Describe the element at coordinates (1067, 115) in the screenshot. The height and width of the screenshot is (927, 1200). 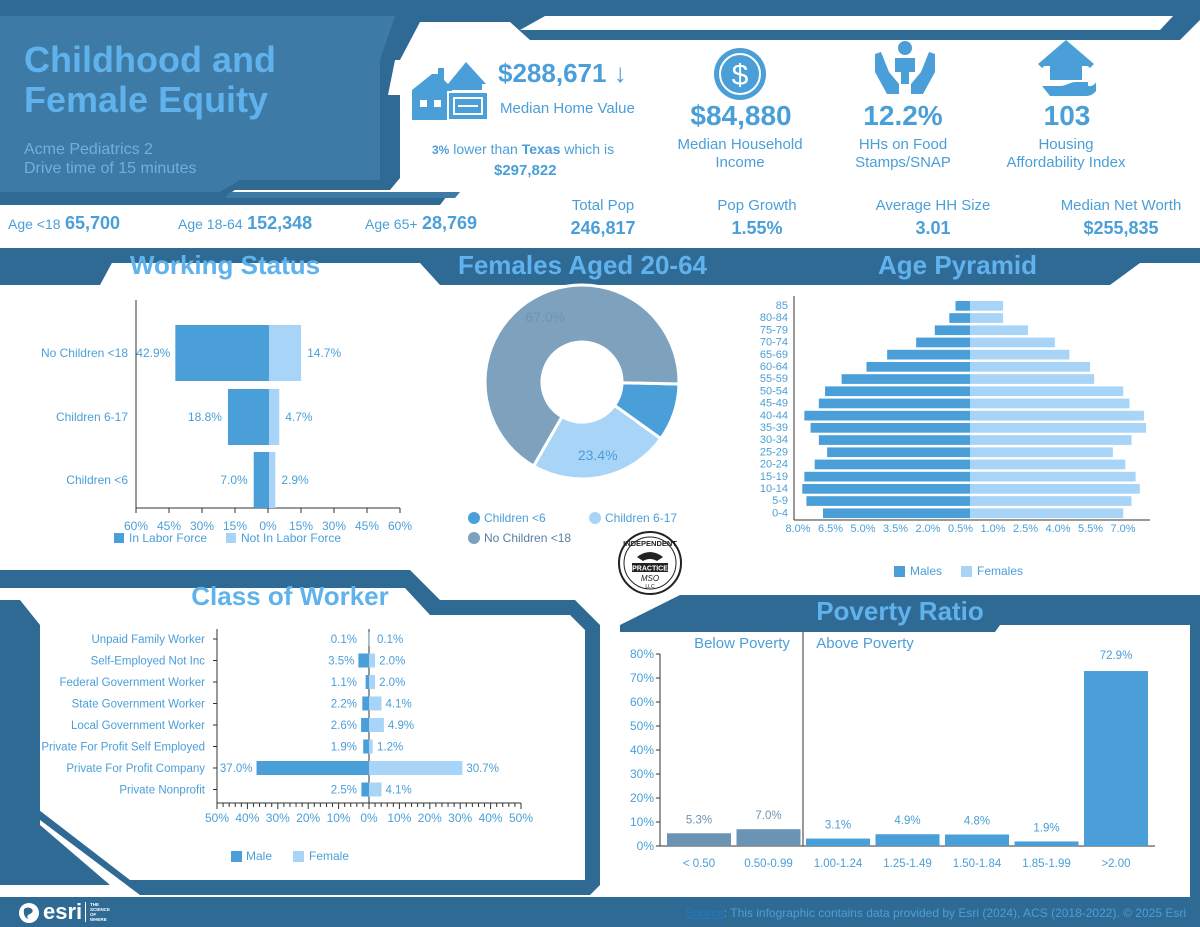
I see `kpi-haf-value: 103` at that location.